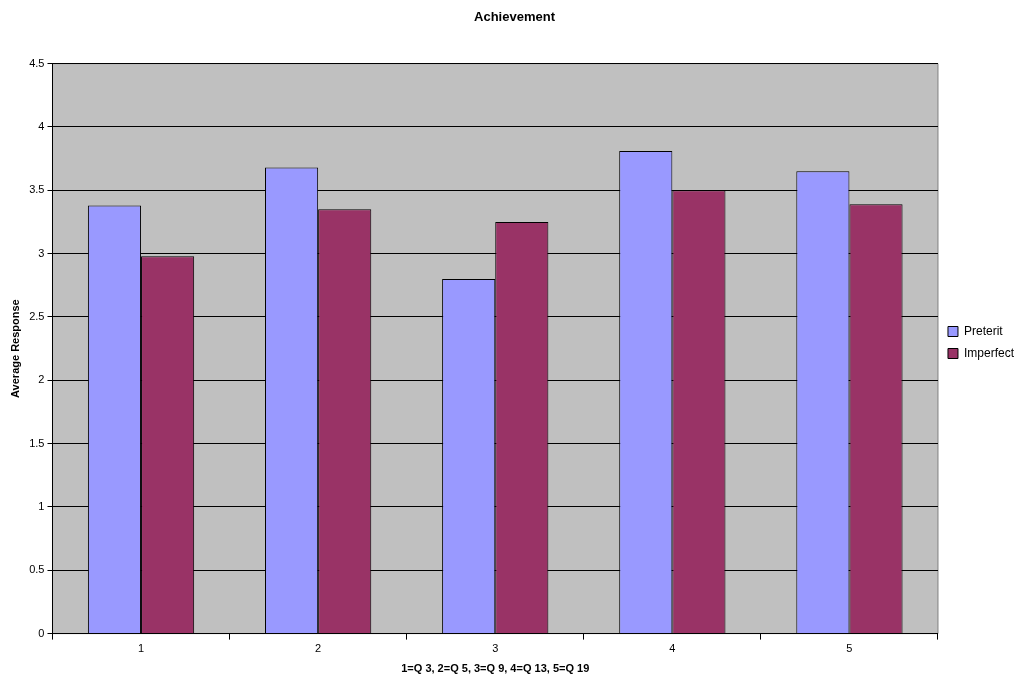 This screenshot has height=685, width=1029. I want to click on y-tick-label: 0, so click(41, 632).